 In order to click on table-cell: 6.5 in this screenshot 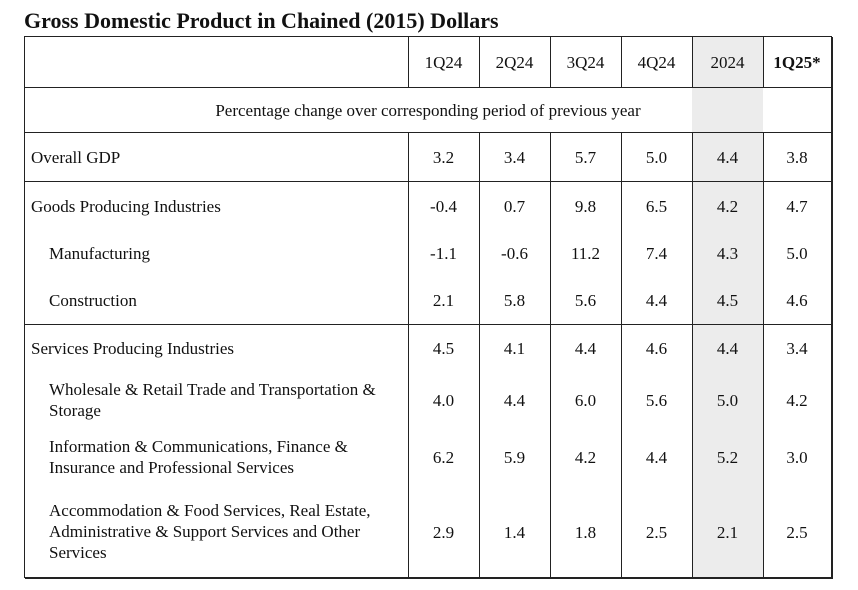, I will do `click(656, 206)`.